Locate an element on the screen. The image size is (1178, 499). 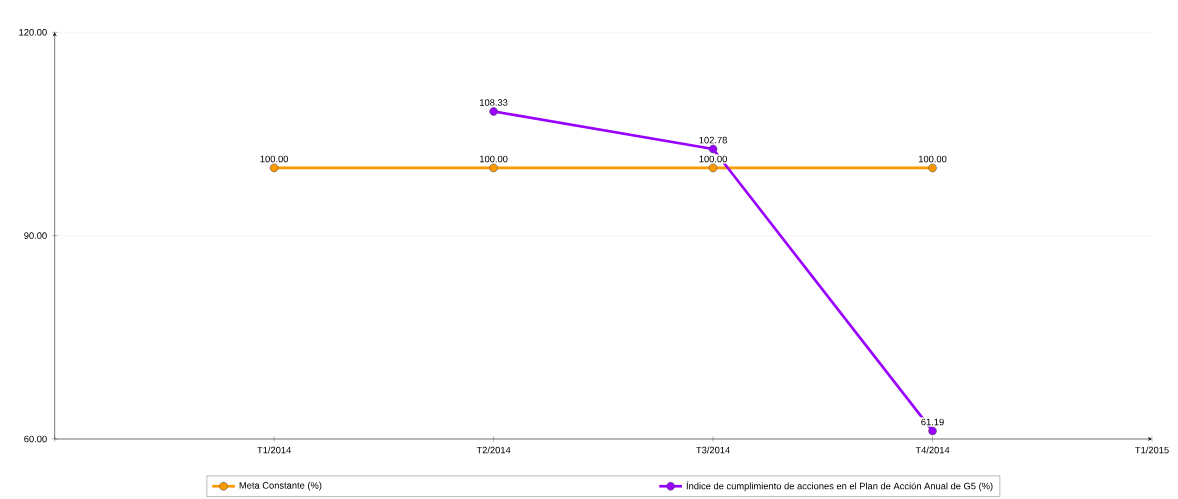
y-tick-label: 60.00 is located at coordinates (35, 439).